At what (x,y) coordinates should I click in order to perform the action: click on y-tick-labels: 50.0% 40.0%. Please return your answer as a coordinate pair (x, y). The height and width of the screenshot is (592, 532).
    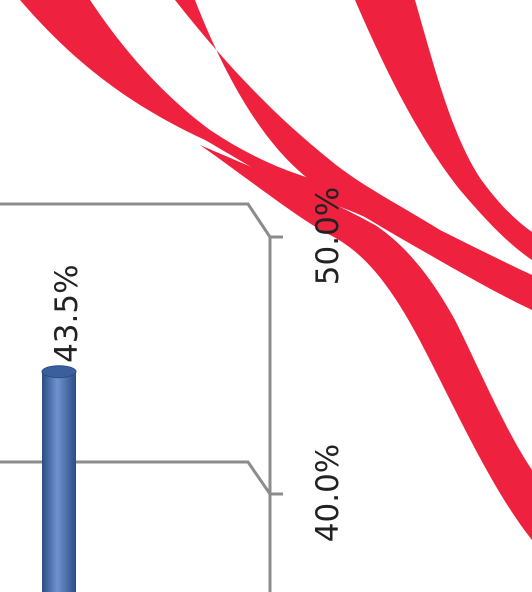
    Looking at the image, I should click on (328, 364).